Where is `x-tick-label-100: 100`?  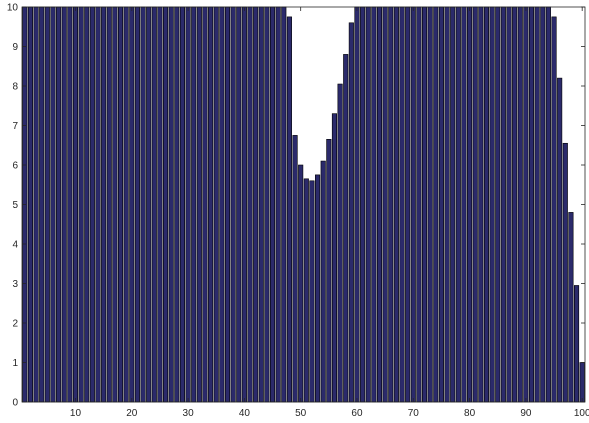
x-tick-label-100: 100 is located at coordinates (581, 413).